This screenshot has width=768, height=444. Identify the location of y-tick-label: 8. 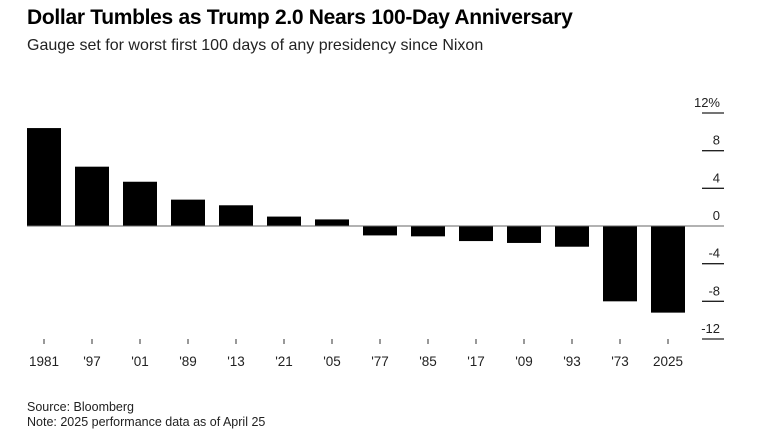
(716, 140).